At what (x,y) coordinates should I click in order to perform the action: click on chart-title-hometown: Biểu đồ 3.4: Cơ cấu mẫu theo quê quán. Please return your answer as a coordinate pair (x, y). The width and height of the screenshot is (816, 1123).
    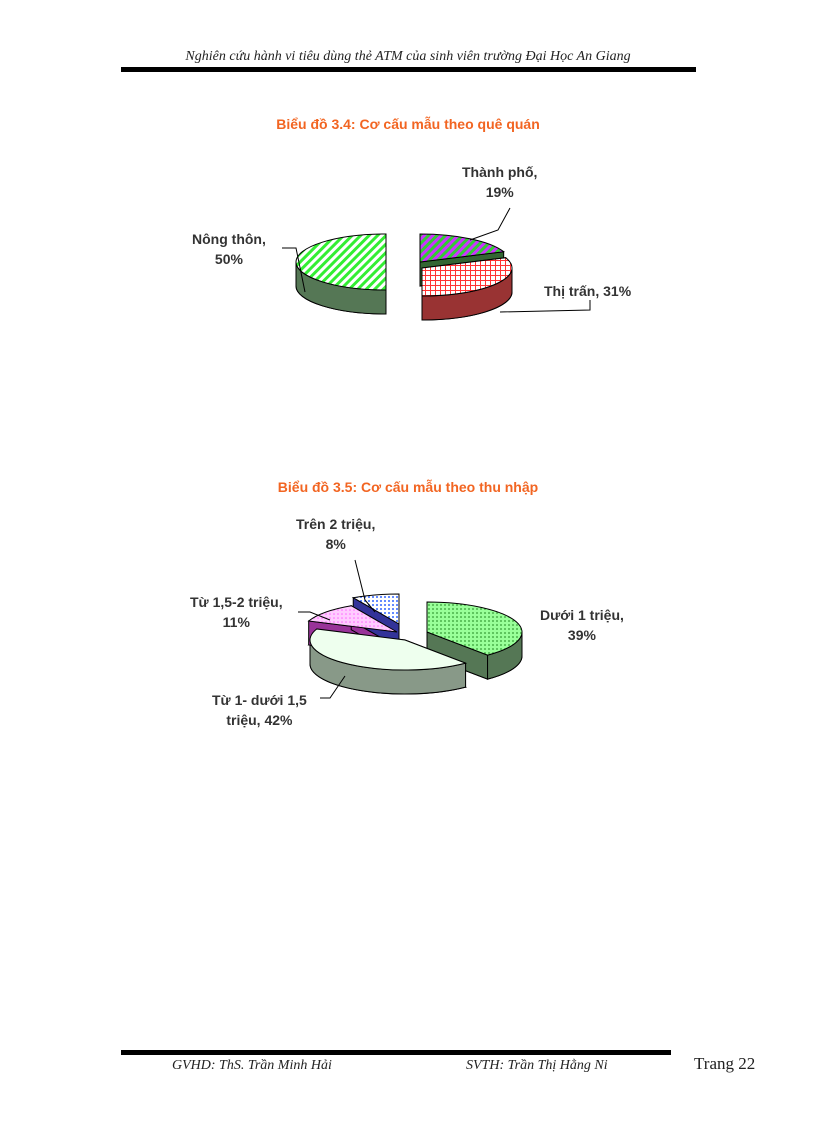
    Looking at the image, I should click on (408, 124).